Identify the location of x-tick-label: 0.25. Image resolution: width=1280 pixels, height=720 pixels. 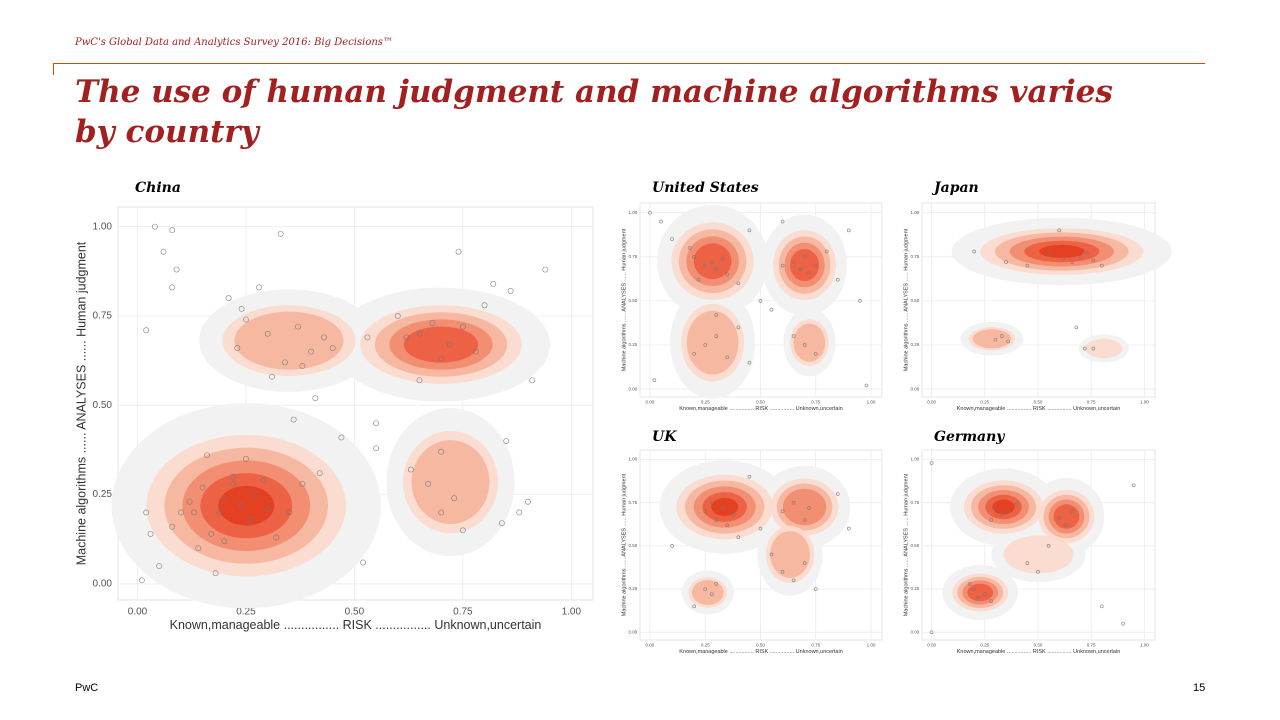
(705, 645).